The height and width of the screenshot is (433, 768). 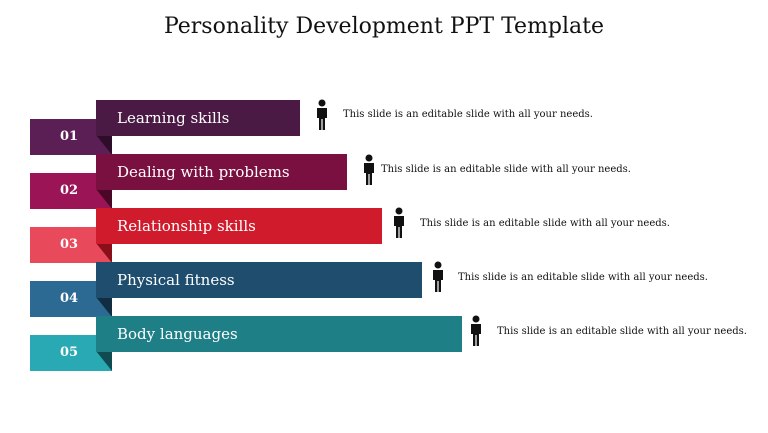 I want to click on step-label: Physical fitness, so click(x=176, y=280).